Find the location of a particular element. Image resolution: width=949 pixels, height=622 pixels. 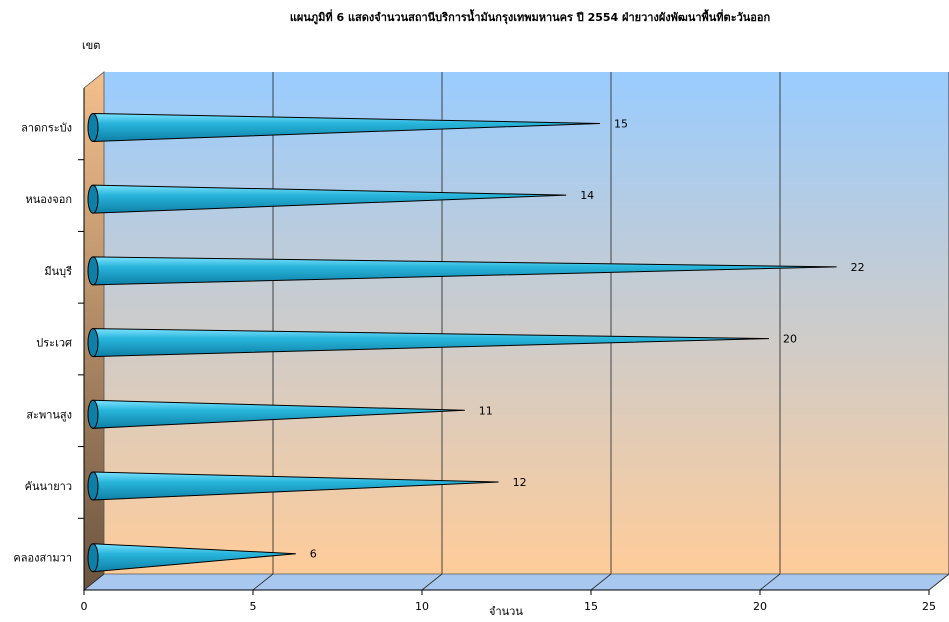

y-tick-label: สะพานสูง is located at coordinates (49, 414).